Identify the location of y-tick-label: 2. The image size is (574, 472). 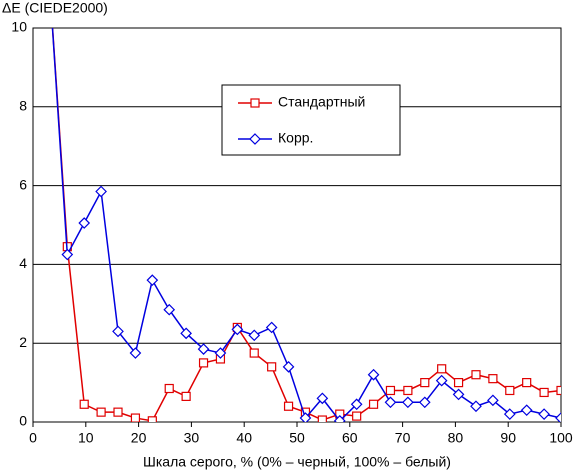
(23, 342).